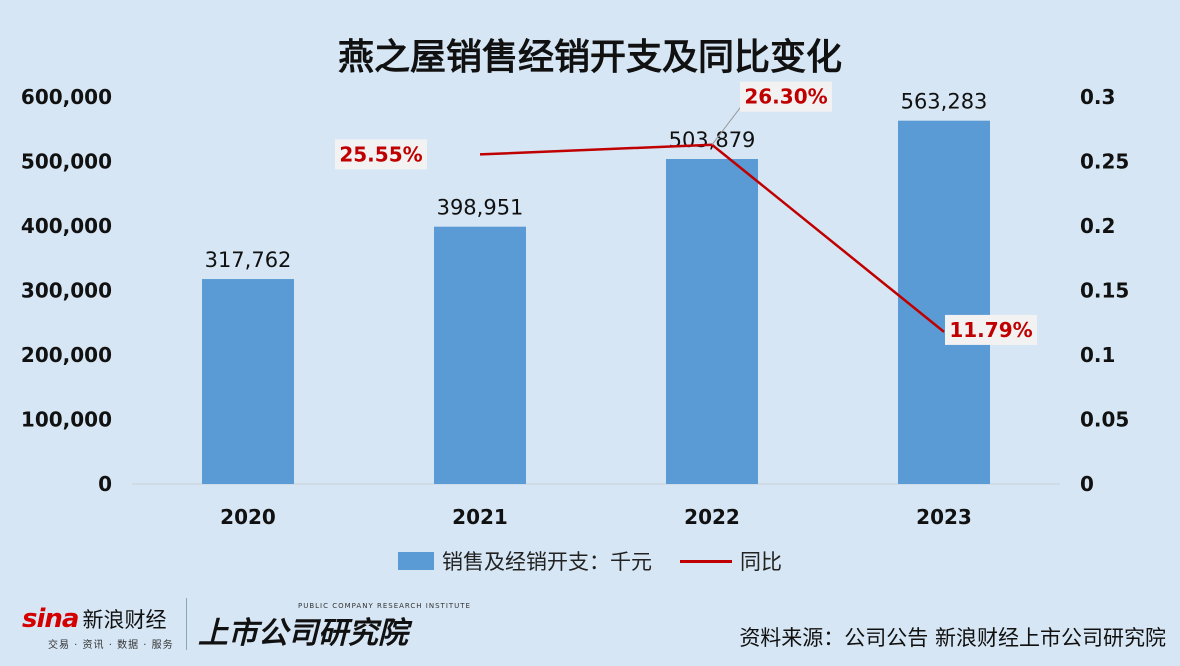 The height and width of the screenshot is (666, 1180). Describe the element at coordinates (66, 420) in the screenshot. I see `y-left-tick-label: 100,000` at that location.